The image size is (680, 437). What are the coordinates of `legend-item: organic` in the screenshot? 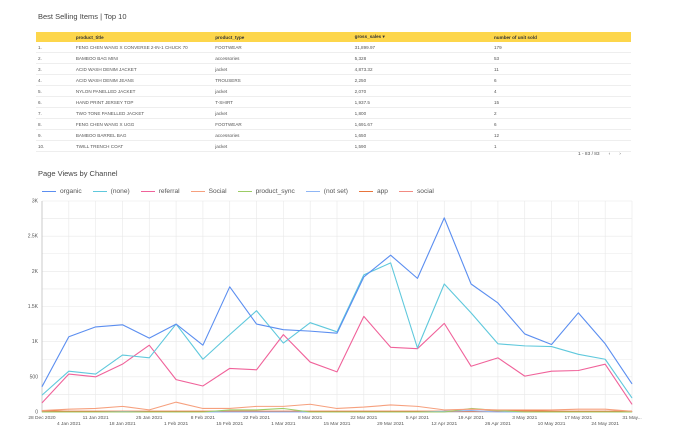 It's located at (62, 191).